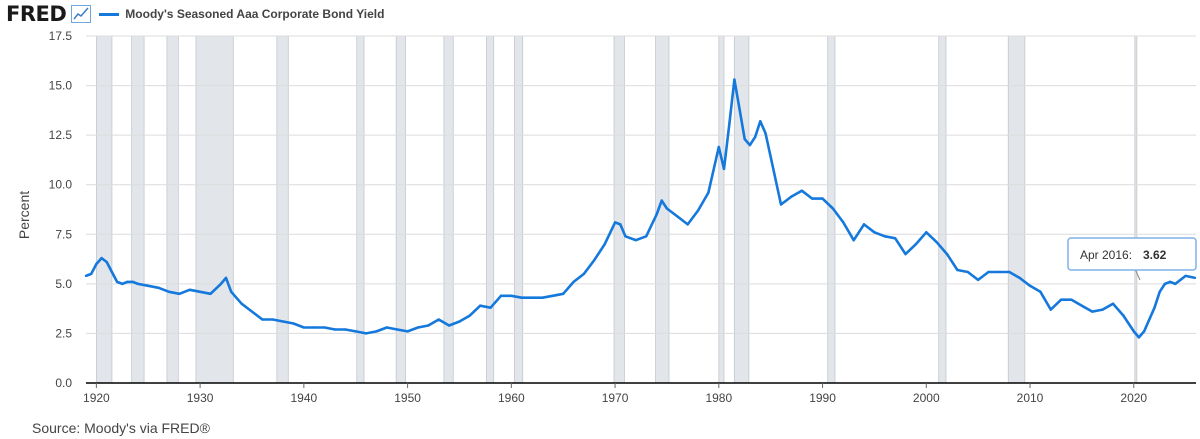 Image resolution: width=1200 pixels, height=439 pixels. Describe the element at coordinates (24, 215) in the screenshot. I see `y-axis-label: Percent` at that location.